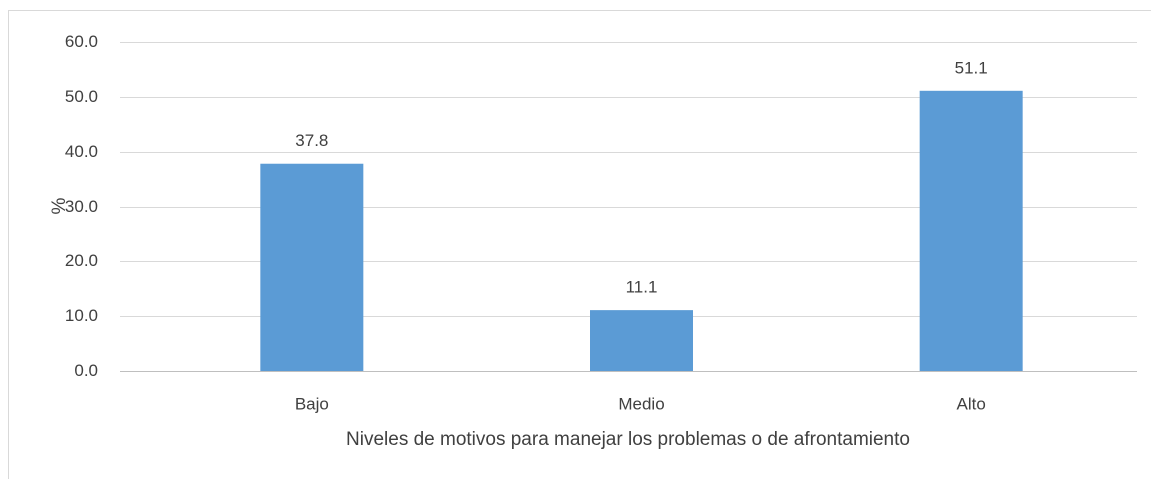  I want to click on data-label: 11.1, so click(642, 287).